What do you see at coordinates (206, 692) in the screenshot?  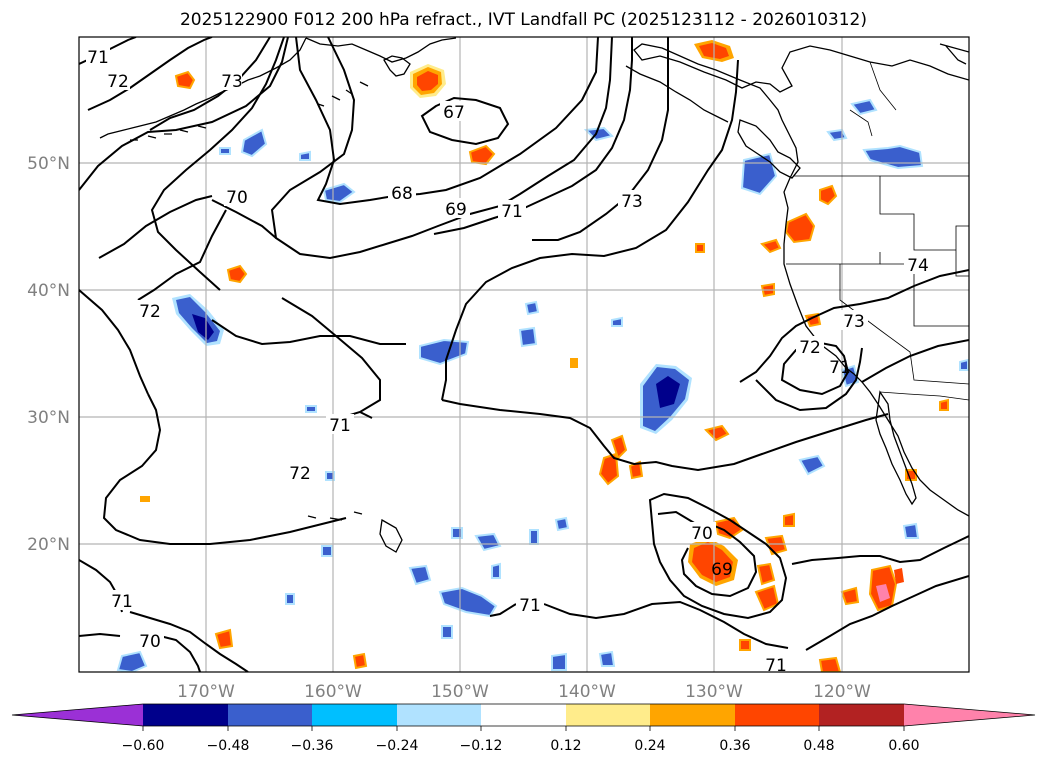 I see `lon-label: 170°W` at bounding box center [206, 692].